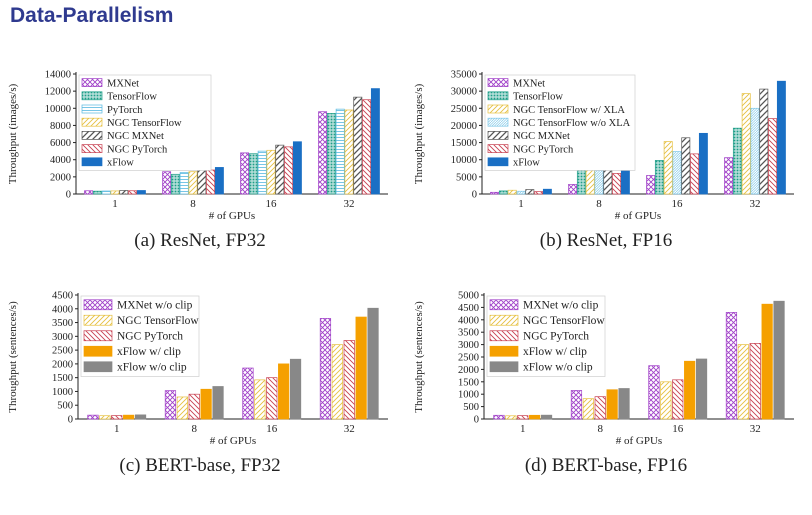  What do you see at coordinates (755, 204) in the screenshot?
I see `x-tick-label: 32` at bounding box center [755, 204].